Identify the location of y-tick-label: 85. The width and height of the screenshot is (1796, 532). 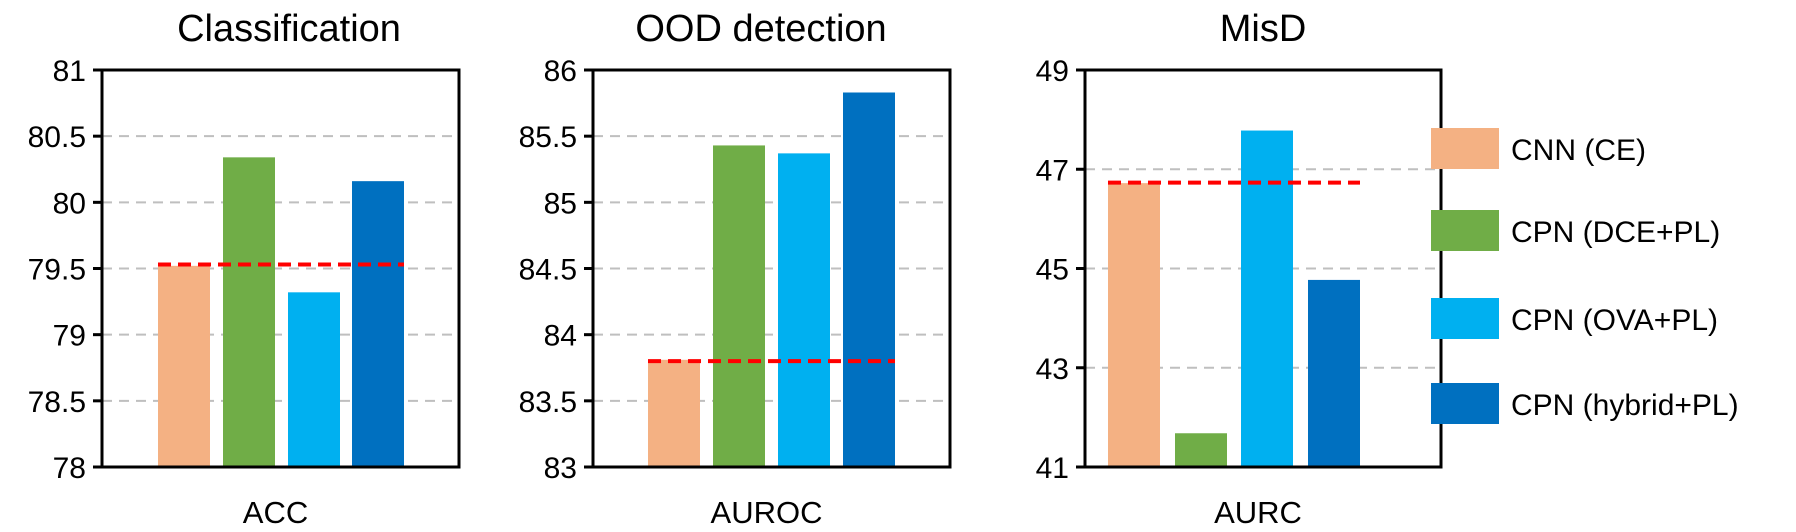
(560, 203).